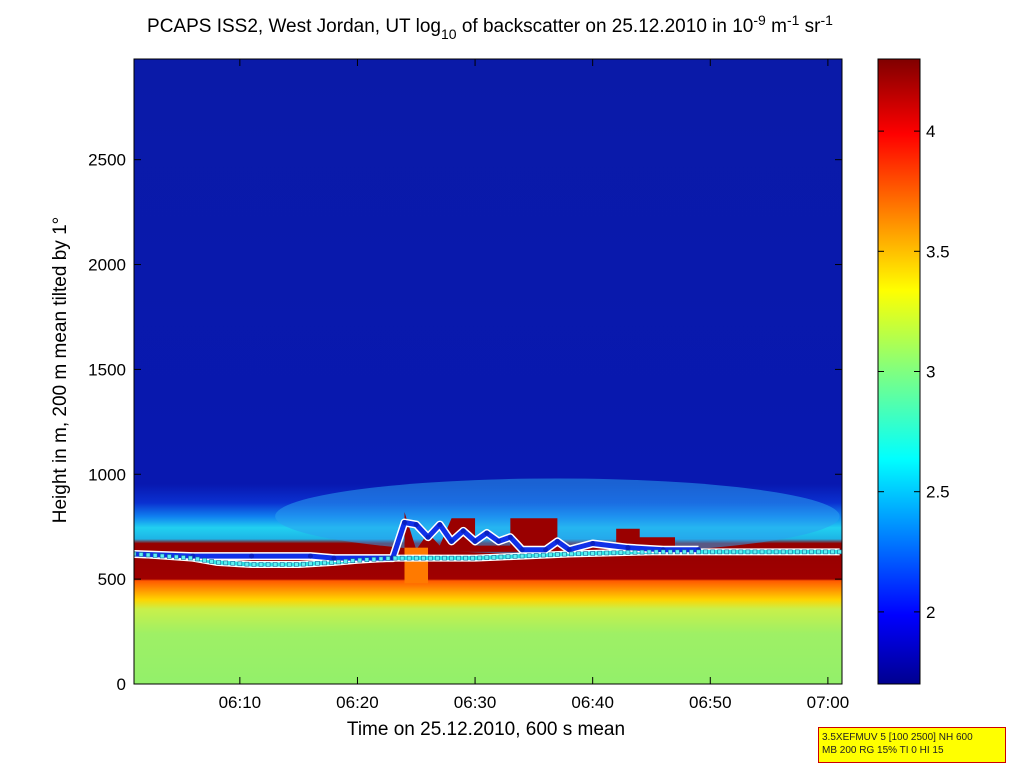  I want to click on x-tick-label: 06:30, so click(475, 702).